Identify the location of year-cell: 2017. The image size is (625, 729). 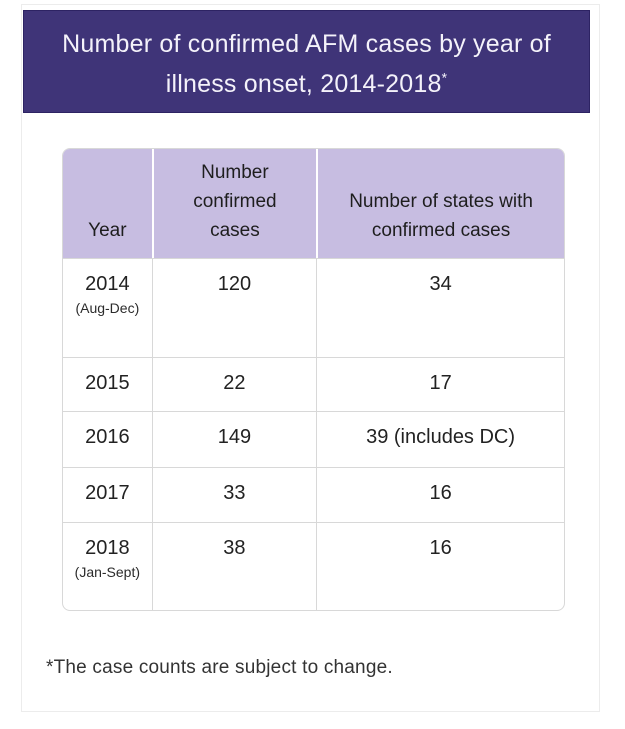
(107, 494).